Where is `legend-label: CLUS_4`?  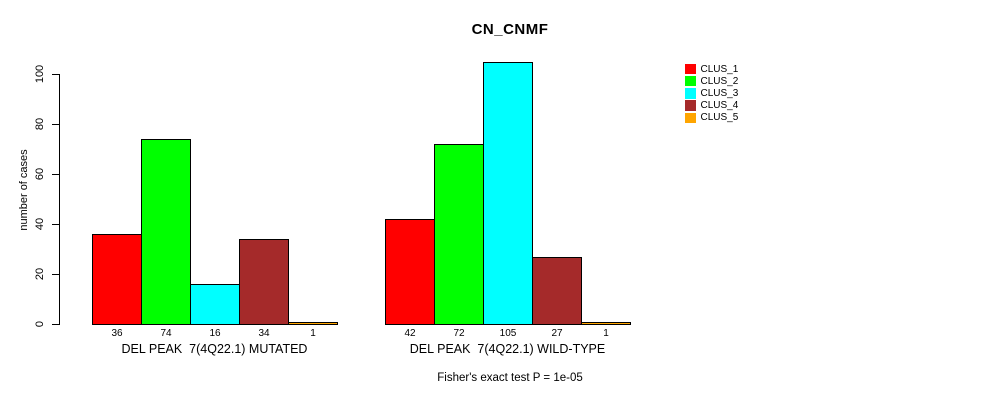
legend-label: CLUS_4 is located at coordinates (719, 106).